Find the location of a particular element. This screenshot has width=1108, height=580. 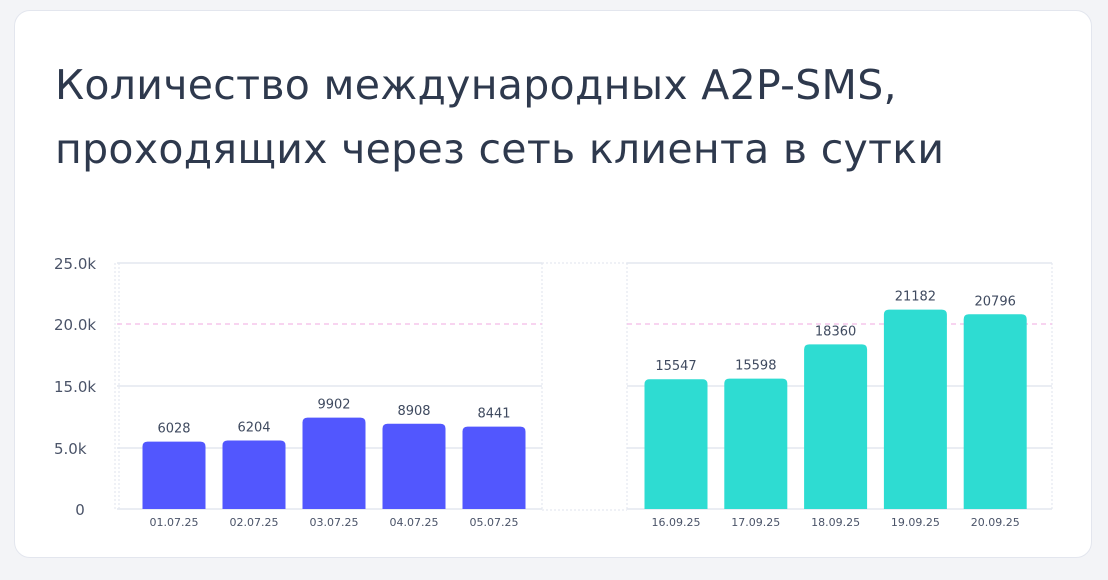

x-tick-label: 04.07.25 is located at coordinates (414, 522).